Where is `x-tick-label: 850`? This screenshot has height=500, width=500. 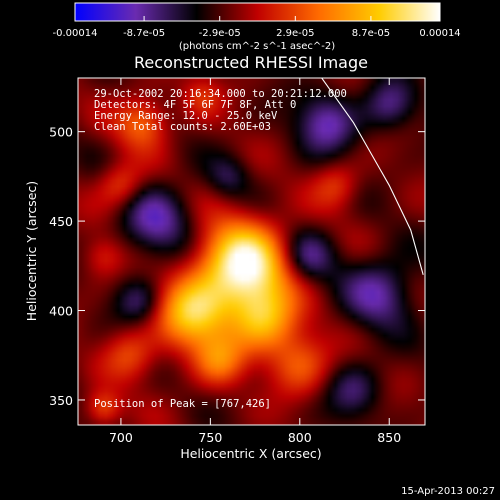 x-tick-label: 850 is located at coordinates (389, 437).